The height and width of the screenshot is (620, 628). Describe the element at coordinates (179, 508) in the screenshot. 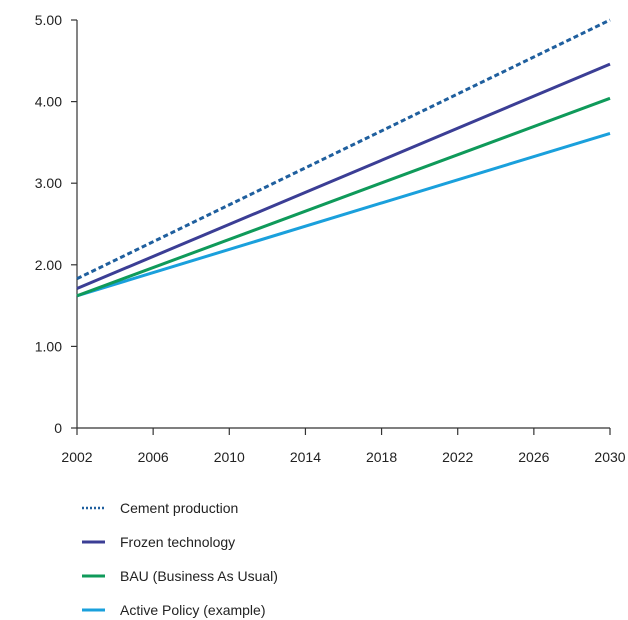

I see `legend-label-0: Cement production` at that location.